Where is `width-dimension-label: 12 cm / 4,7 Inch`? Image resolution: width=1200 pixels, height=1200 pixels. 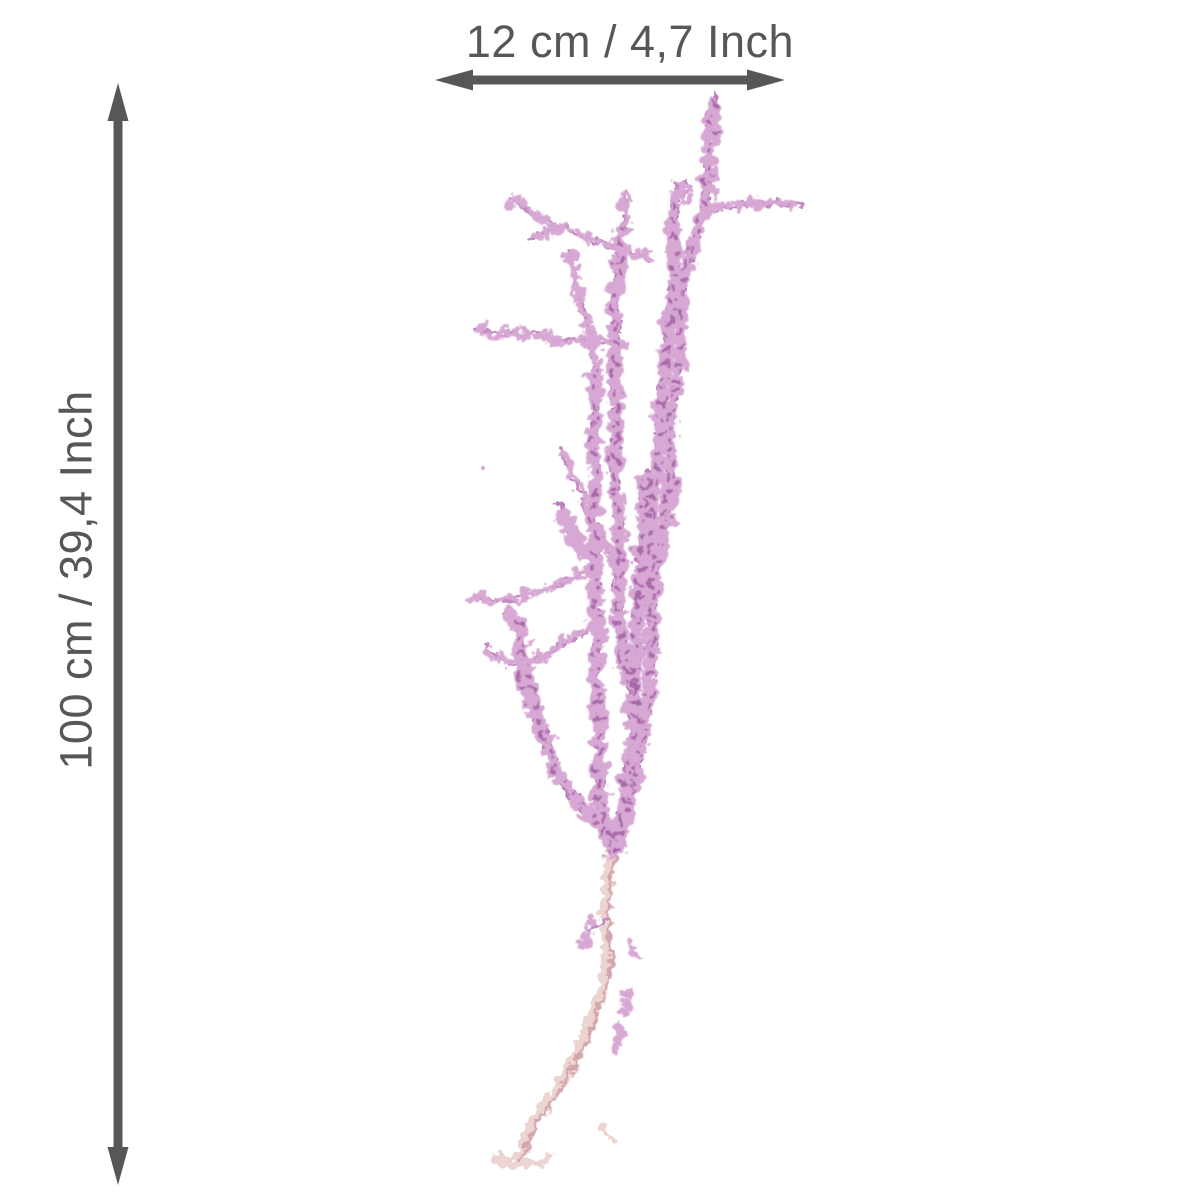
width-dimension-label: 12 cm / 4,7 Inch is located at coordinates (630, 41).